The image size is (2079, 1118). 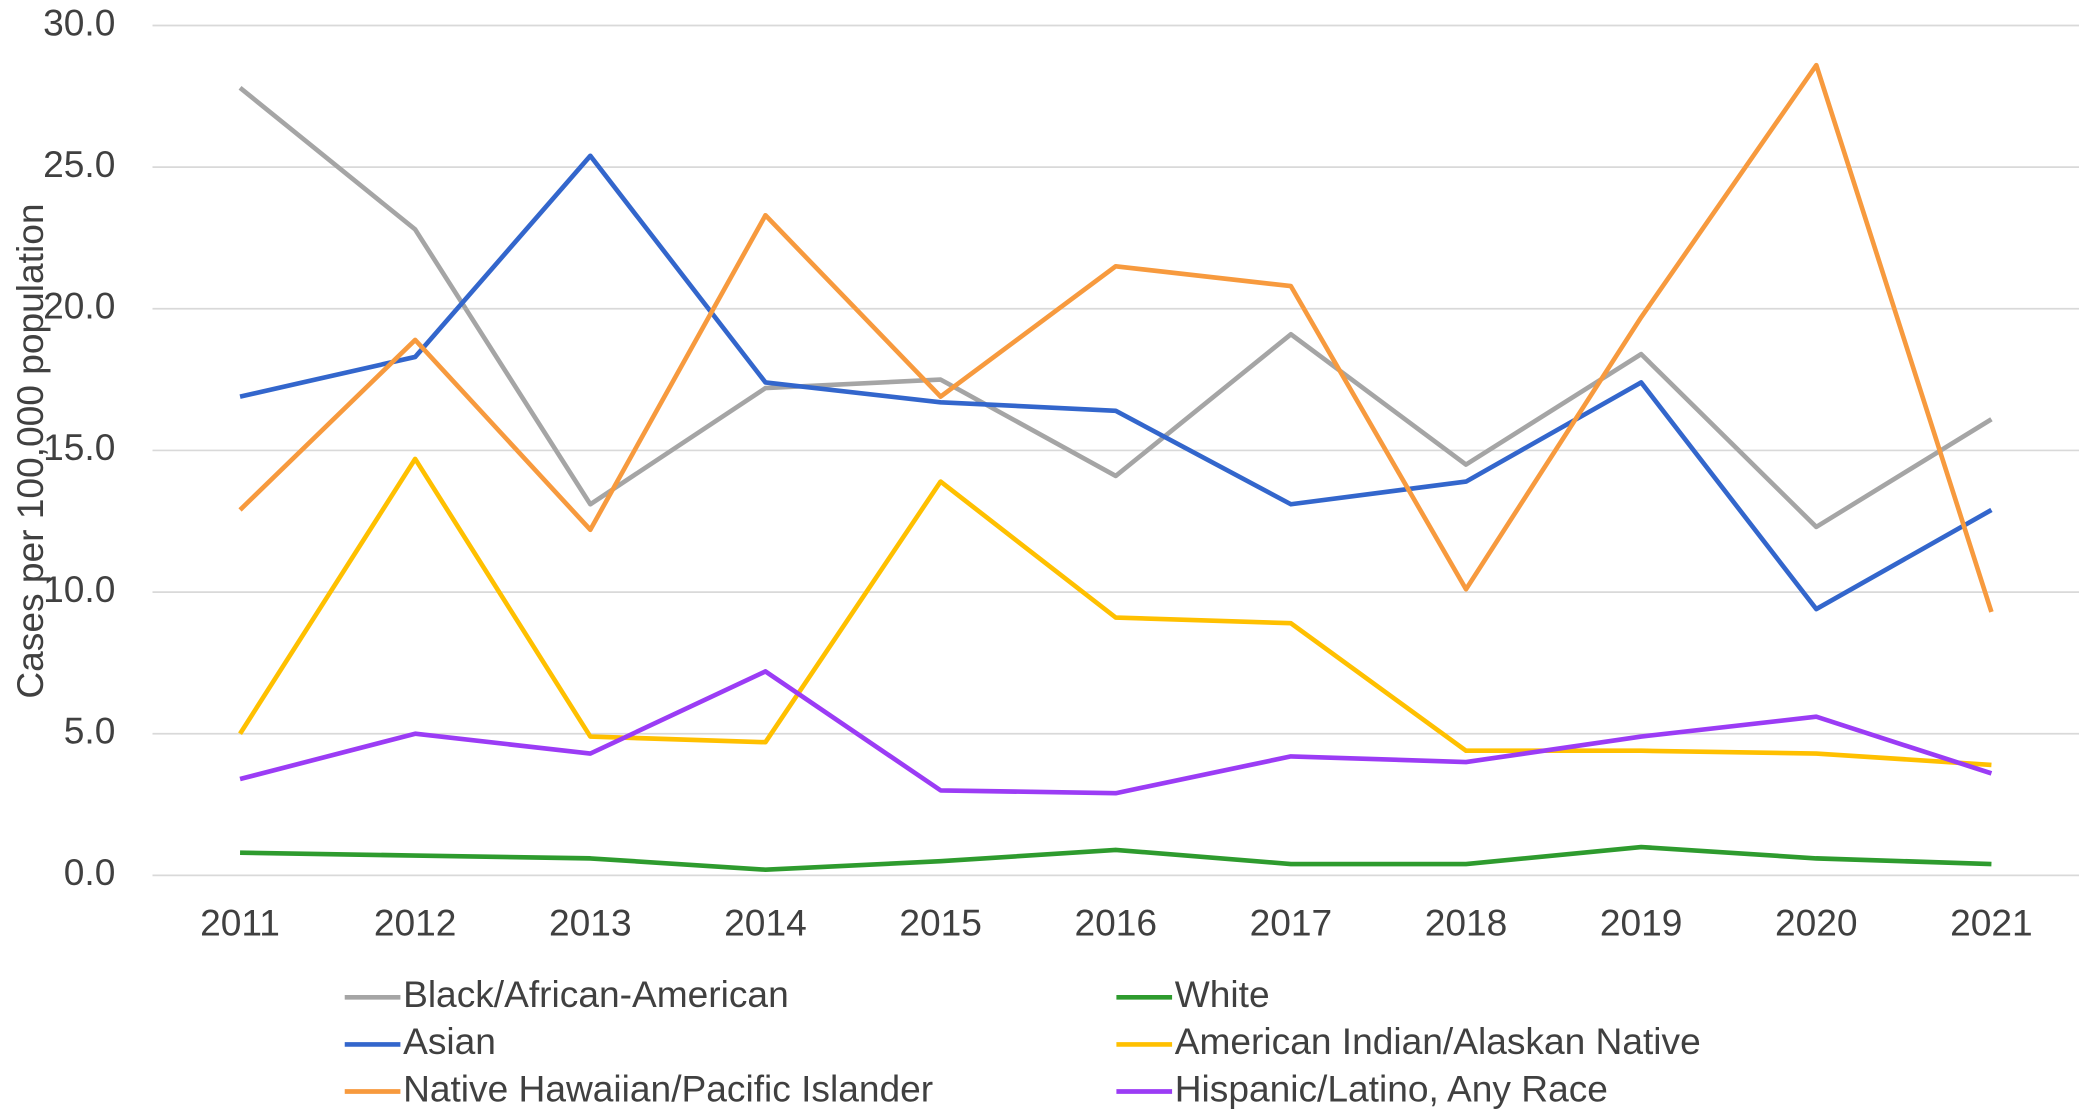 What do you see at coordinates (1115, 923) in the screenshot?
I see `x-tick-label: 2016` at bounding box center [1115, 923].